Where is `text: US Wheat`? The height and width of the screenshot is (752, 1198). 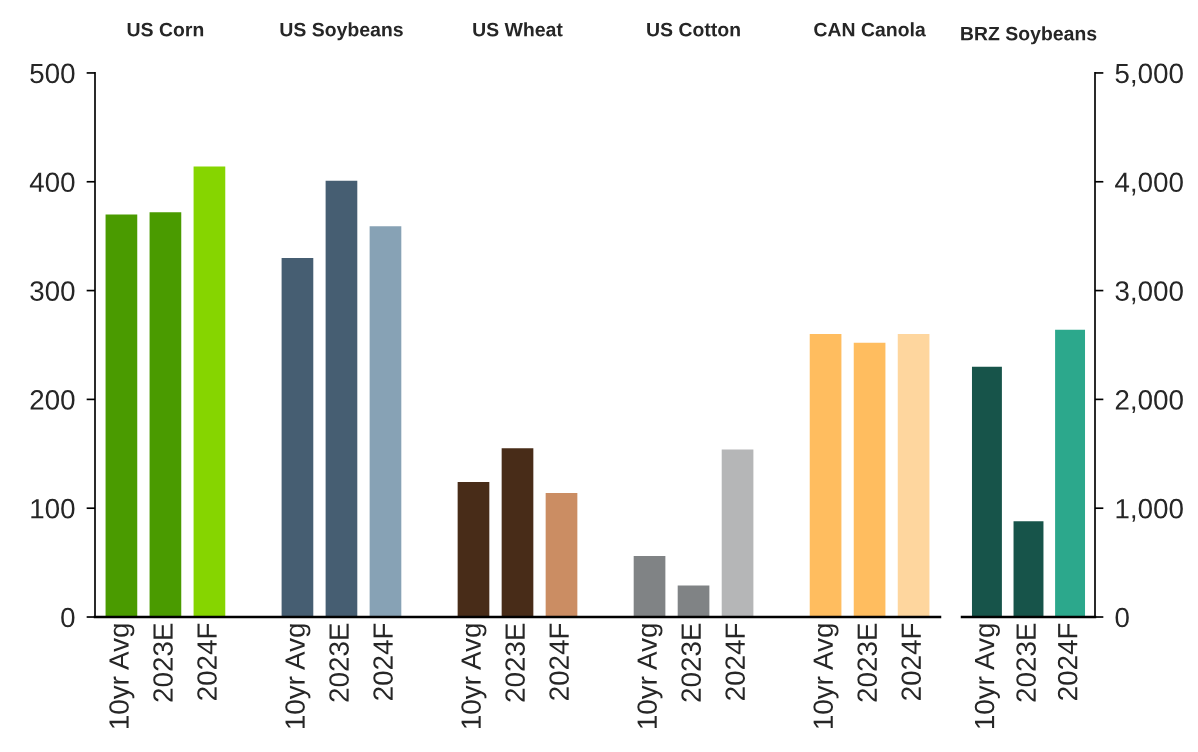 text: US Wheat is located at coordinates (518, 29).